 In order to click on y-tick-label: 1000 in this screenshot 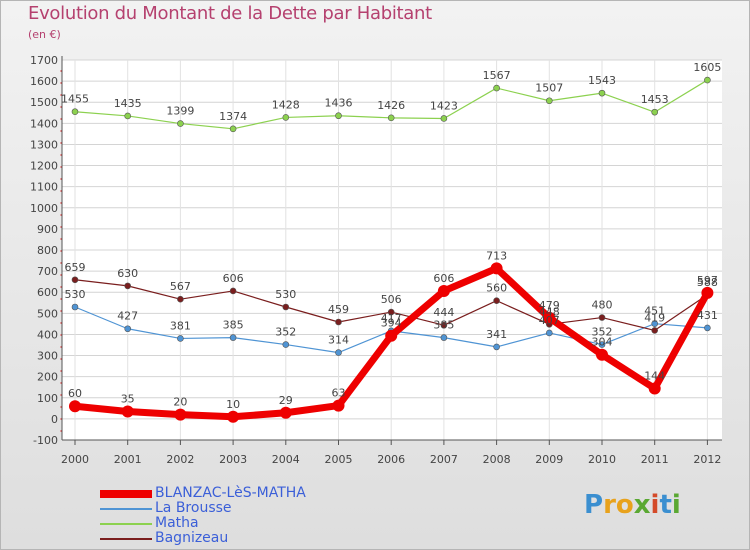, I will do `click(44, 208)`.